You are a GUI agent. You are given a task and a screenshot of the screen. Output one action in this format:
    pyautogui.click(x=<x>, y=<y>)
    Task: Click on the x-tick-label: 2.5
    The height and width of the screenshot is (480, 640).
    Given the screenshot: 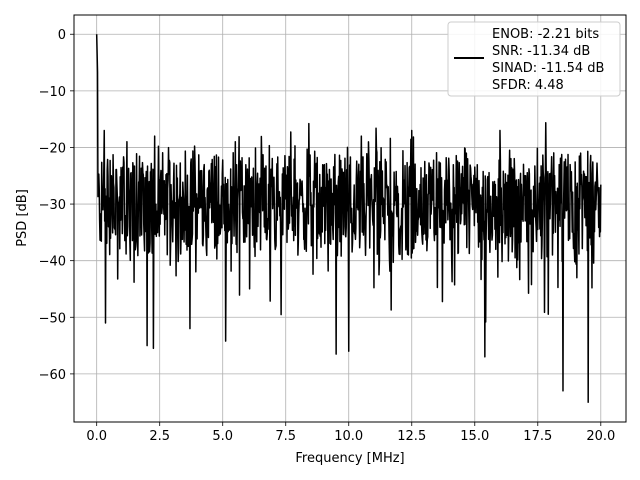 What is the action you would take?
    pyautogui.click(x=159, y=436)
    